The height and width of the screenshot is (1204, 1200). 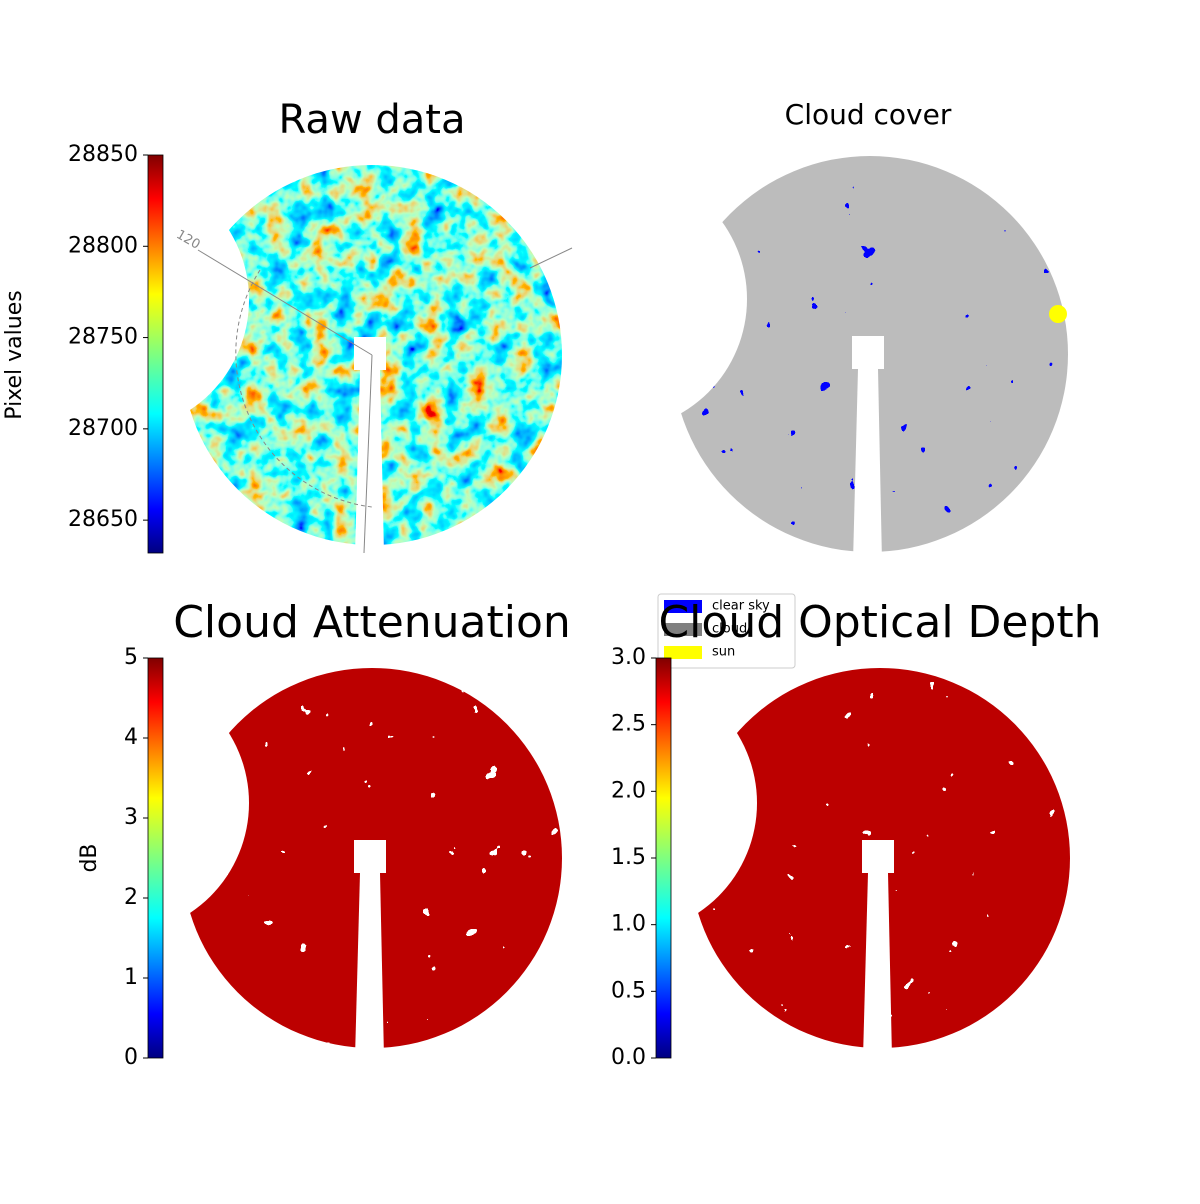 I want to click on sun-marker, so click(x=1058, y=314).